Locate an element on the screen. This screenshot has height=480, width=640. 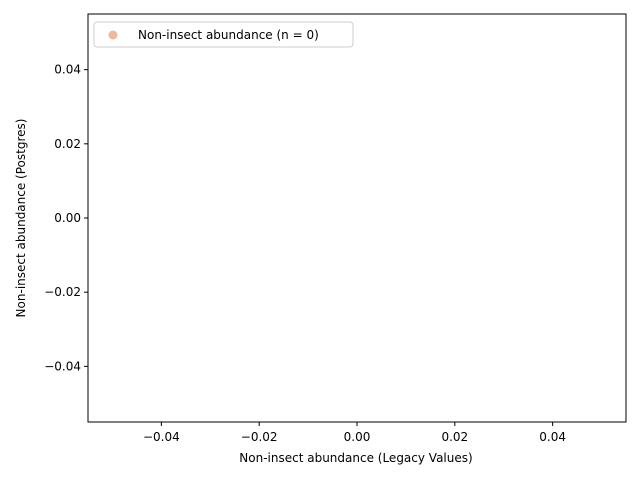
y-tick-label: 0.04 is located at coordinates (67, 70).